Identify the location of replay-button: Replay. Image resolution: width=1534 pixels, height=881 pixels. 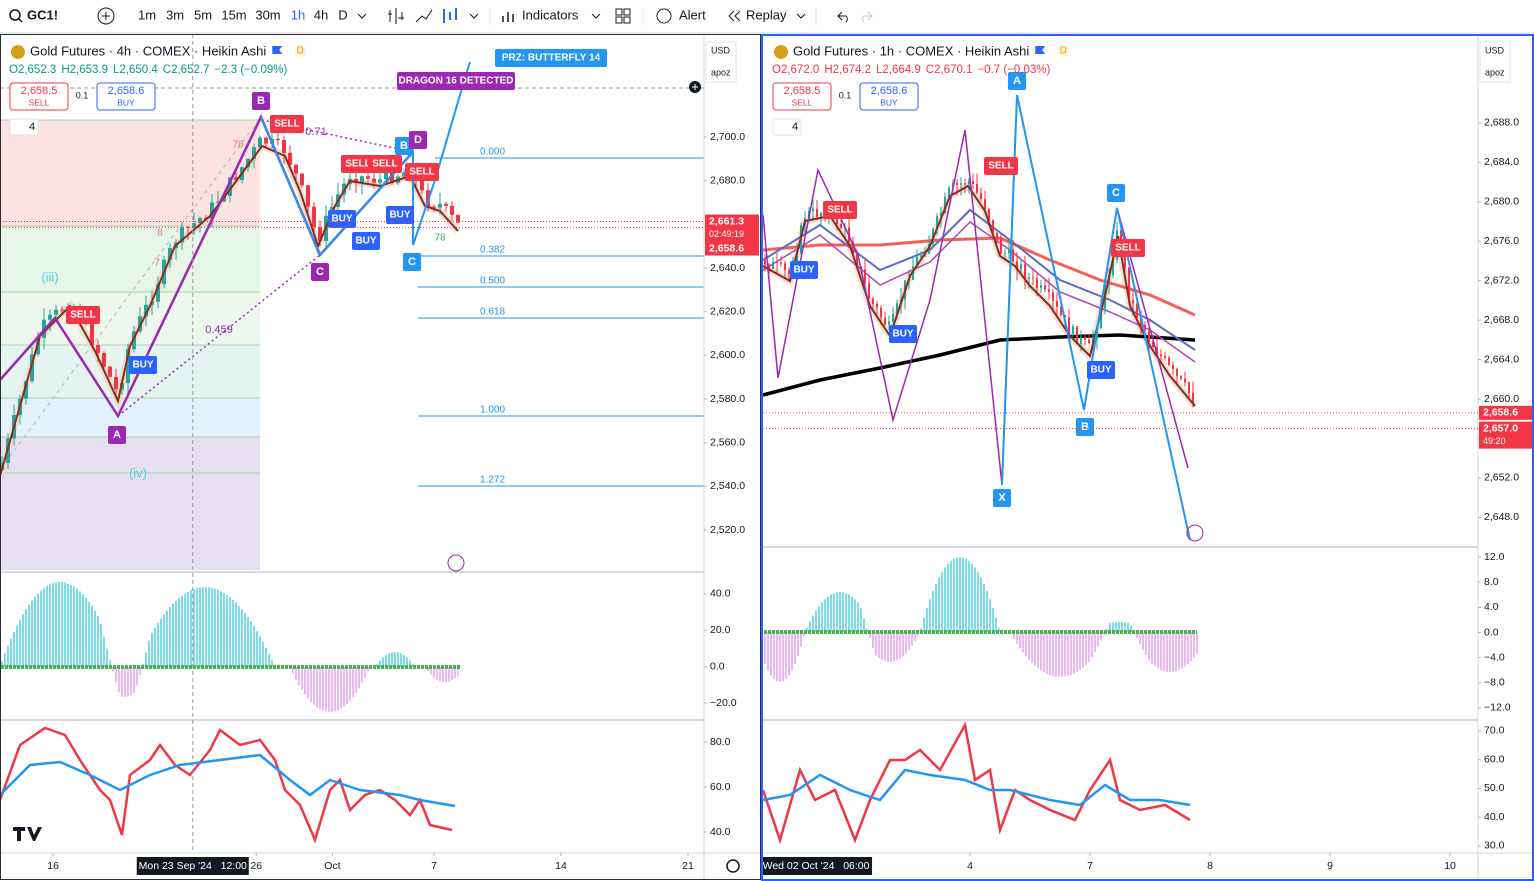
(766, 14).